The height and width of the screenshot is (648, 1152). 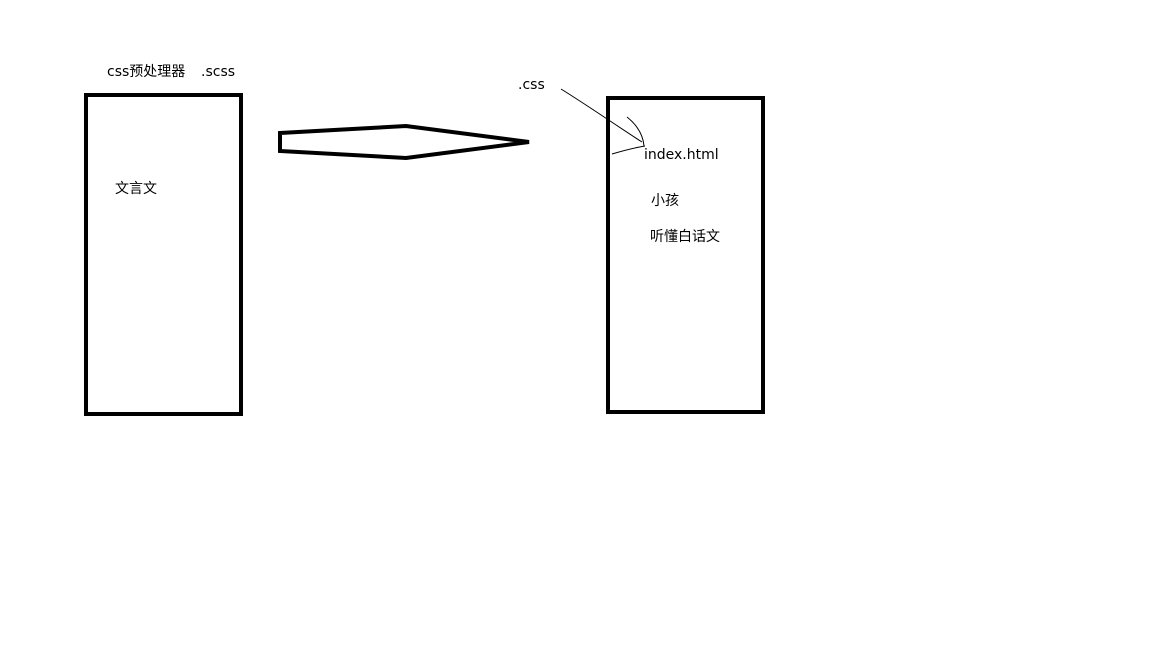 I want to click on preprocessor-box-text: 文言文, so click(x=136, y=189).